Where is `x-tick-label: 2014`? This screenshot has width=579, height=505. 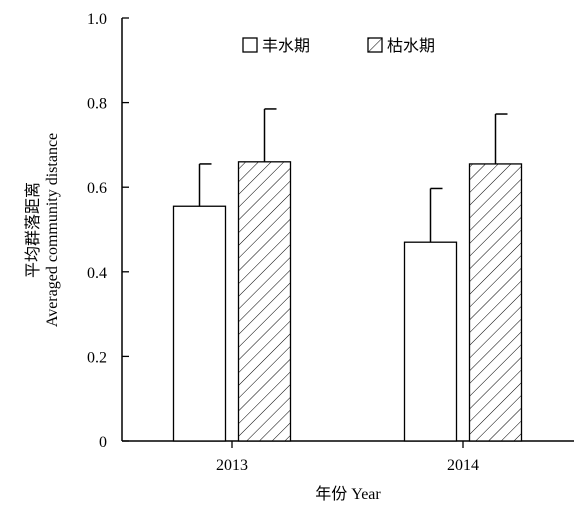
x-tick-label: 2014 is located at coordinates (463, 465).